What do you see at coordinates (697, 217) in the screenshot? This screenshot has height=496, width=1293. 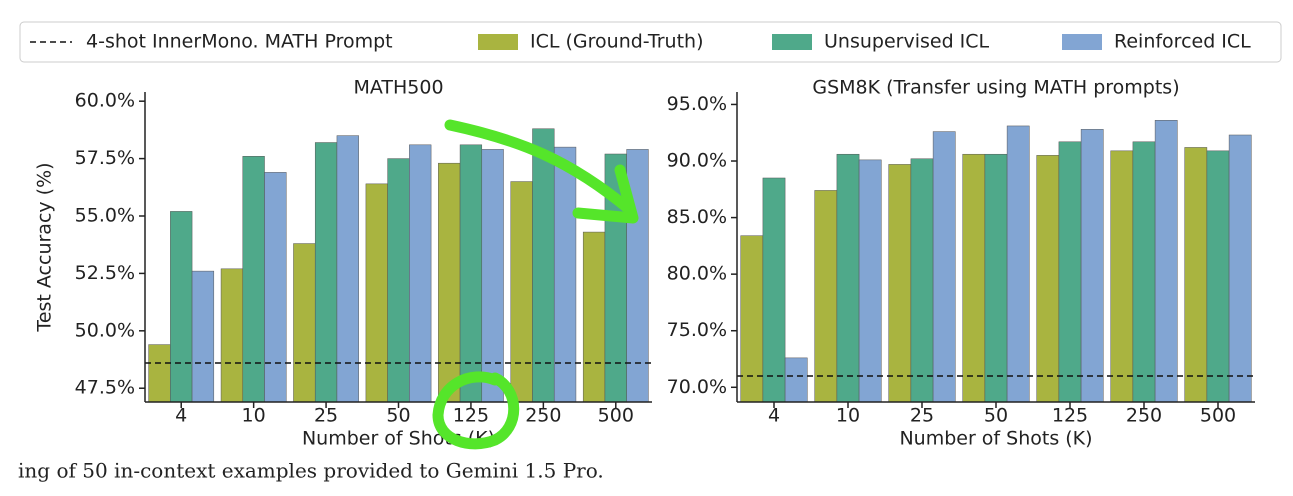 I see `y-tick-label: 85.0%` at bounding box center [697, 217].